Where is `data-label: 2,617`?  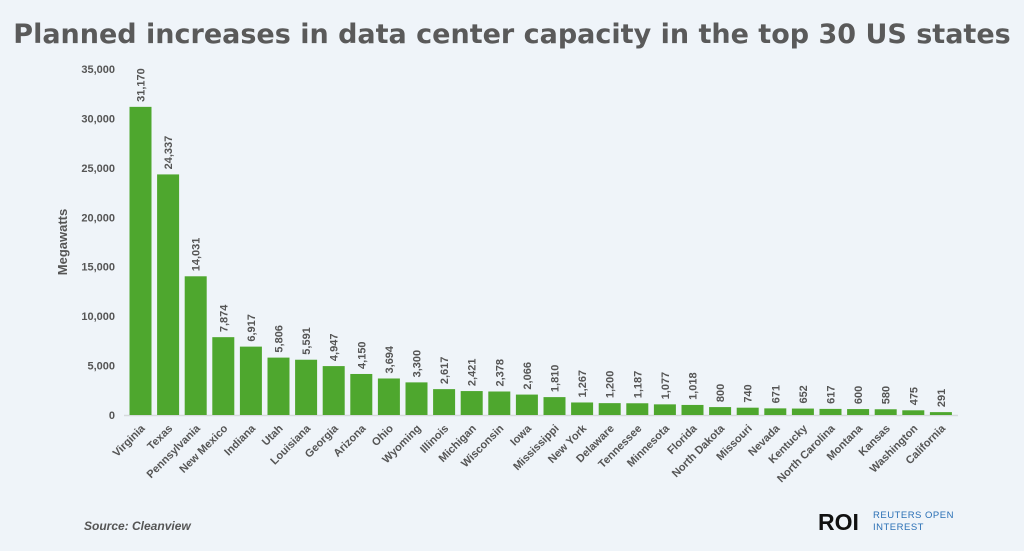 data-label: 2,617 is located at coordinates (445, 371).